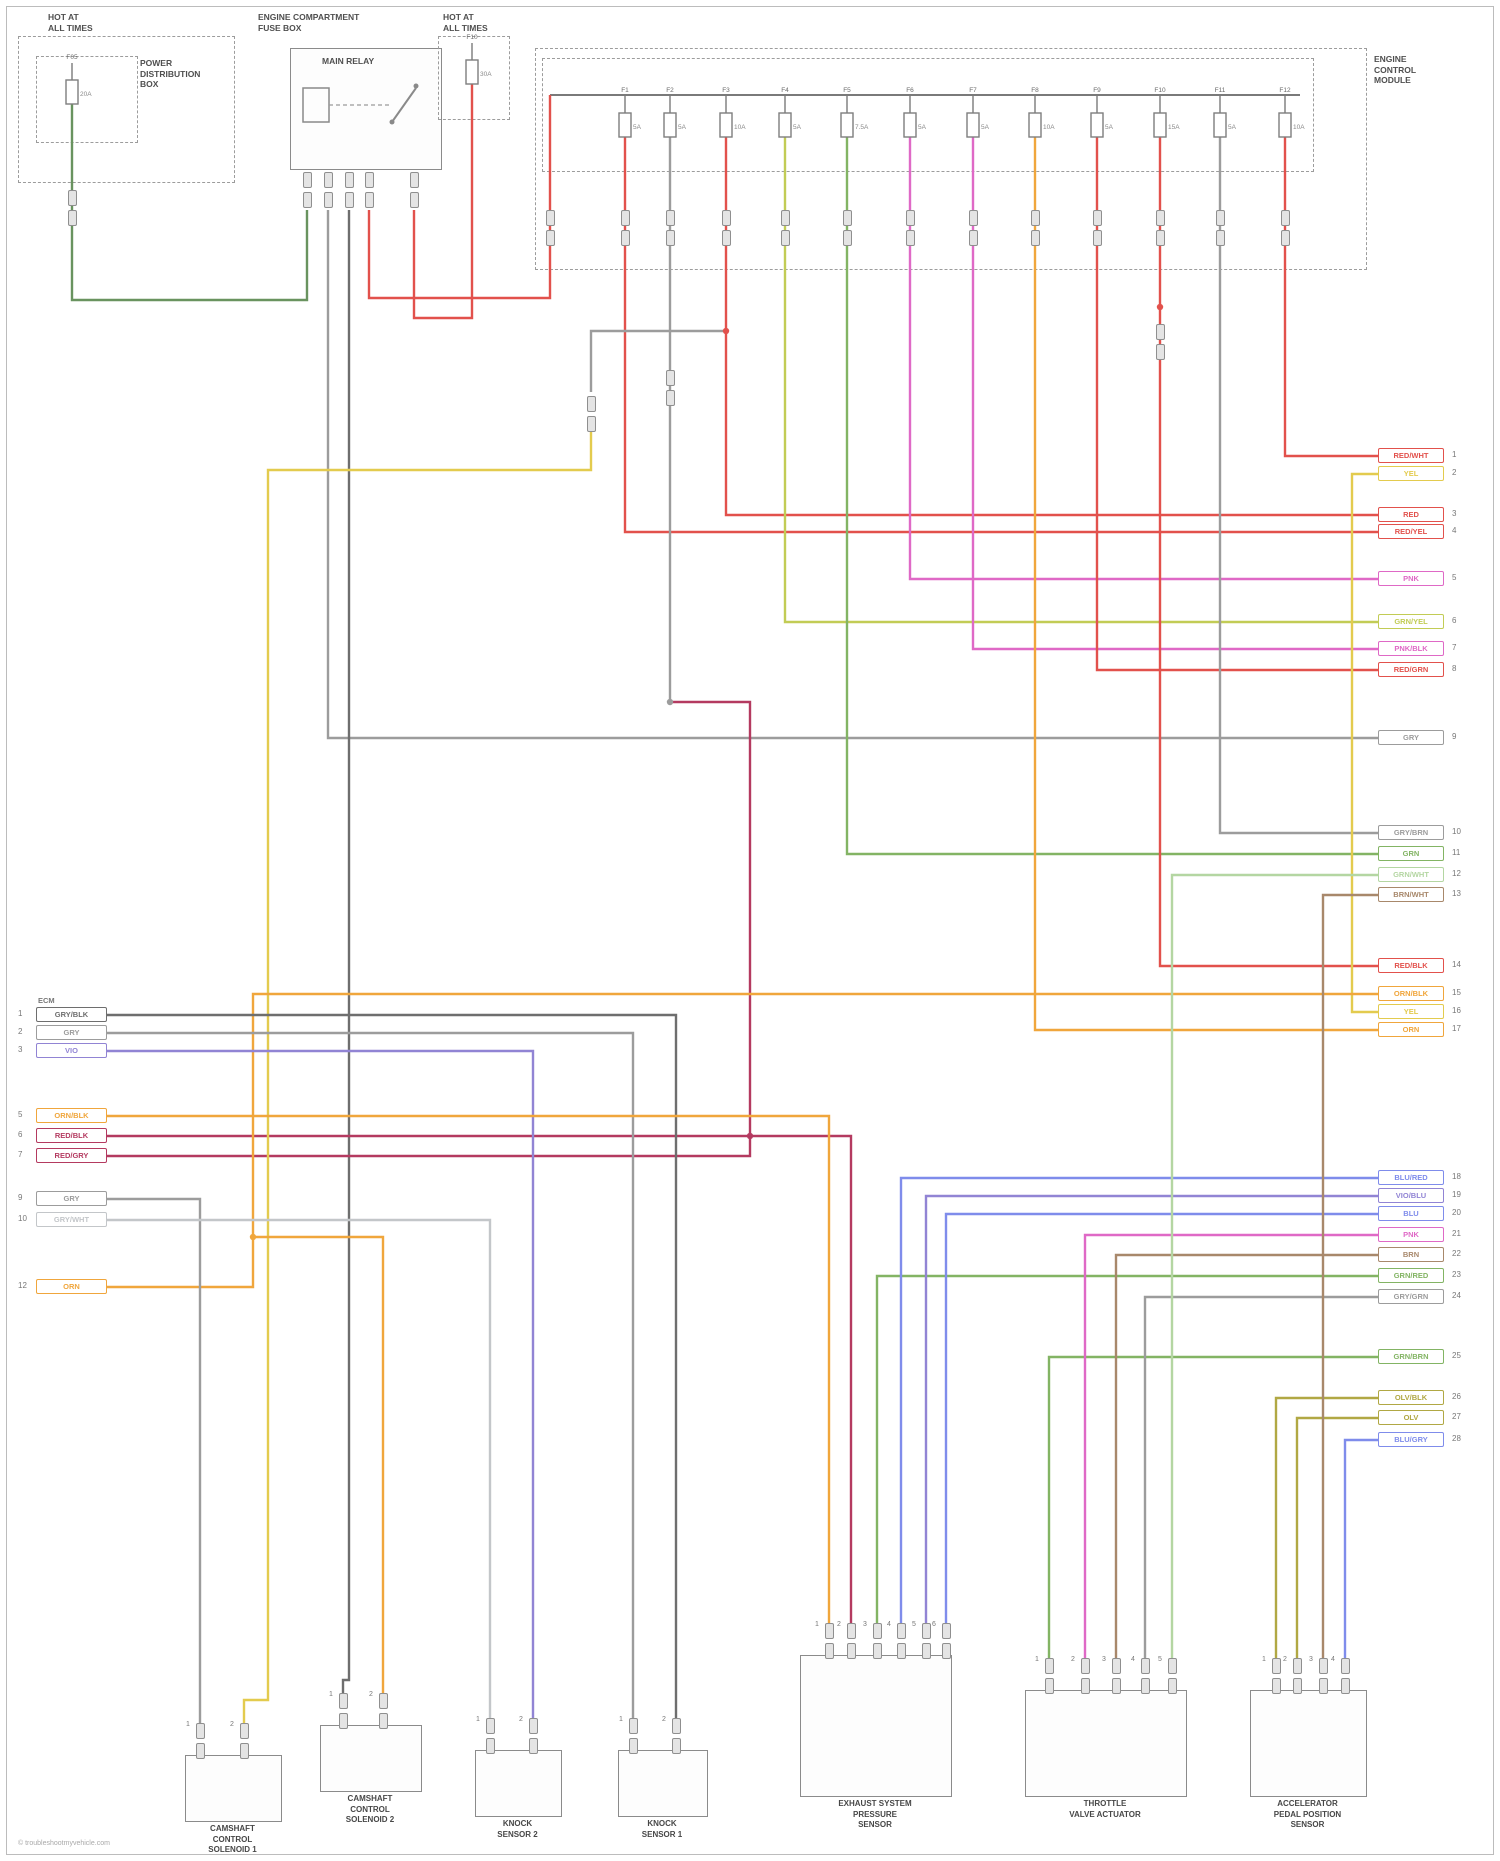  I want to click on wire-maroon, so click(479, 1379).